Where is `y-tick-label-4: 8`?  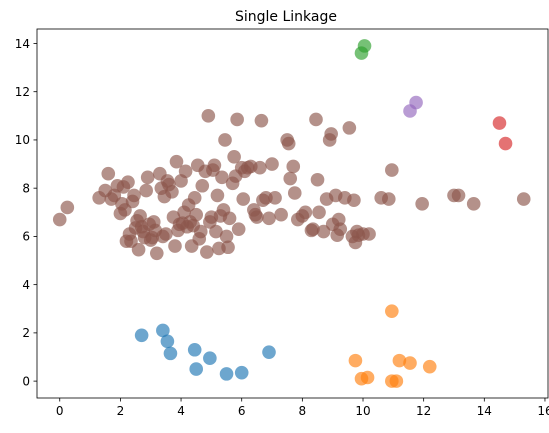
y-tick-label-4: 8 is located at coordinates (26, 188).